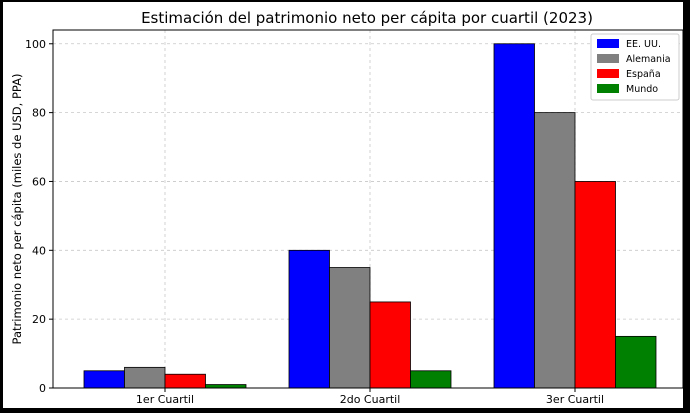 This screenshot has width=690, height=413. Describe the element at coordinates (370, 399) in the screenshot. I see `x-tick-label: 2do Cuartil` at that location.